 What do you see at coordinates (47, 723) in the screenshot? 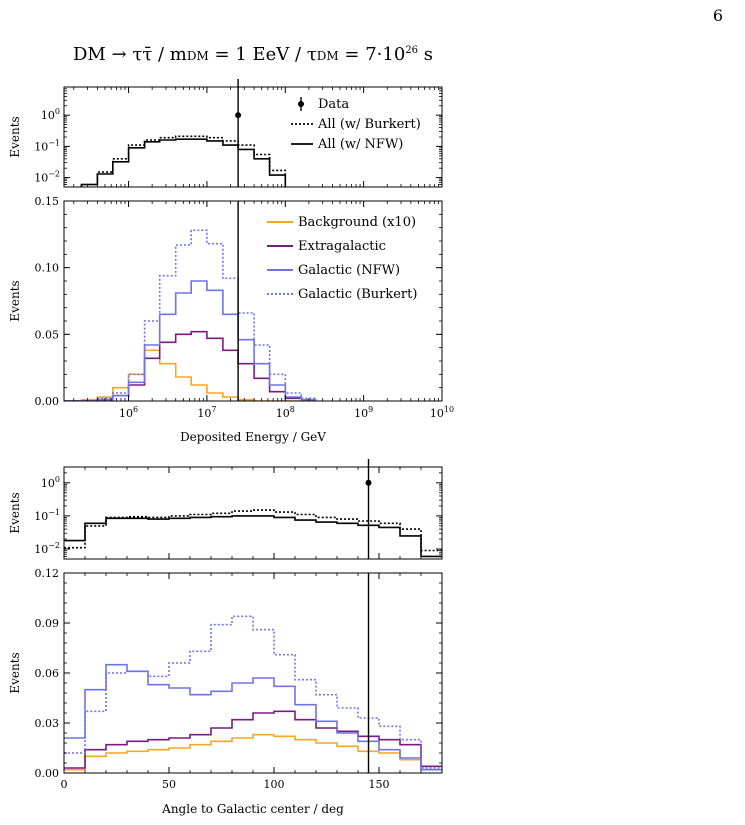
I see `y-tick-label: 0.03` at bounding box center [47, 723].